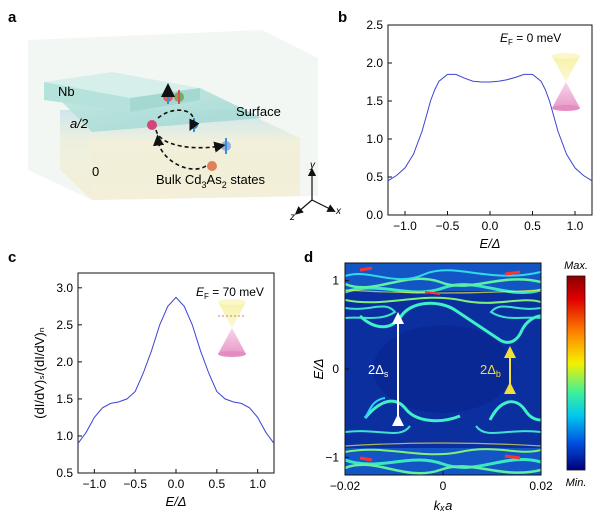 This screenshot has width=600, height=521. What do you see at coordinates (64, 288) in the screenshot?
I see `y-tick-label: 3.0` at bounding box center [64, 288].